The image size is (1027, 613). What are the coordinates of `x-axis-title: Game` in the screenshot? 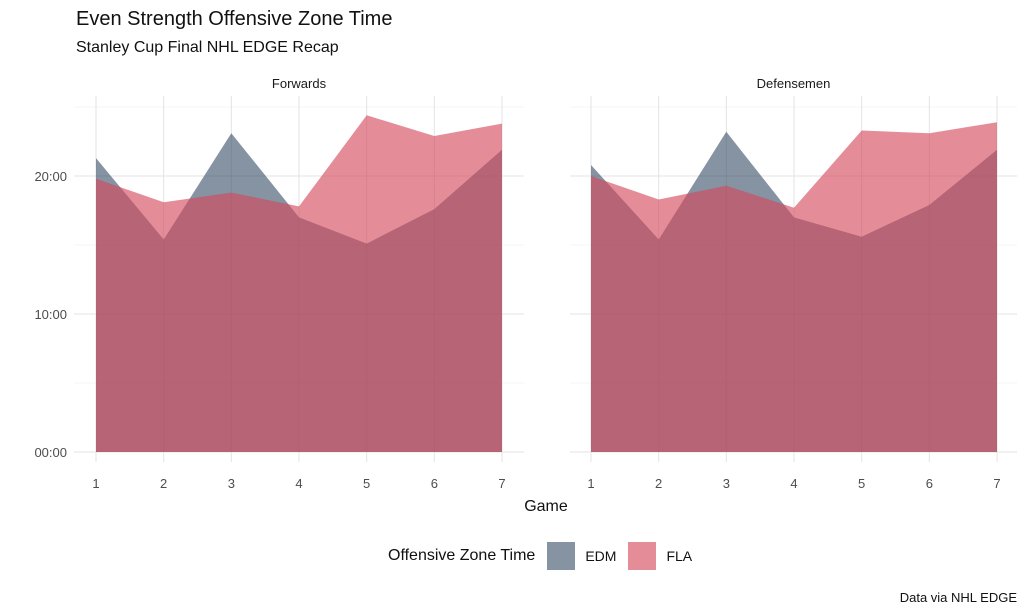 It's located at (546, 506).